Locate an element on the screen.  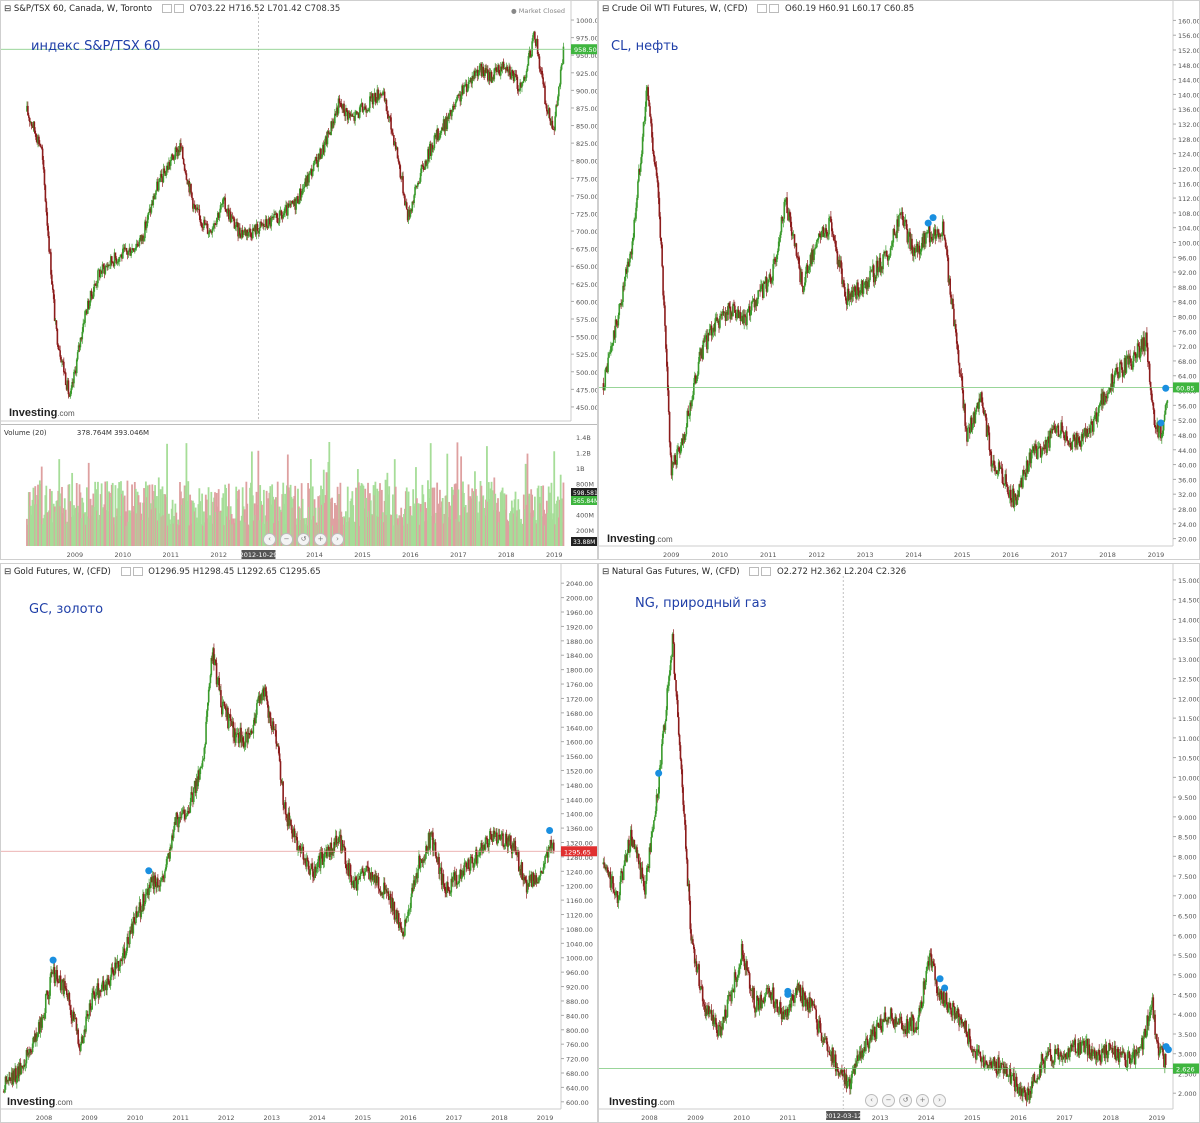
zoom-out-icon: − is located at coordinates (286, 539).